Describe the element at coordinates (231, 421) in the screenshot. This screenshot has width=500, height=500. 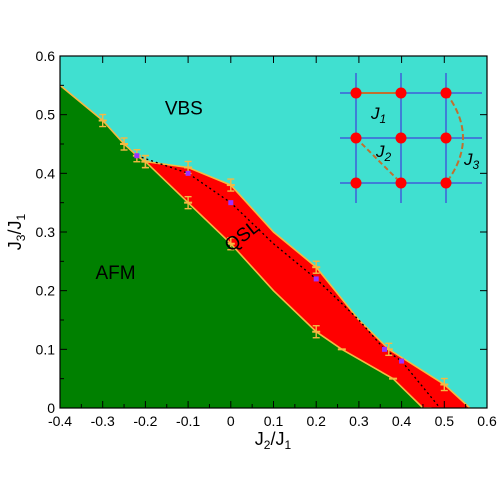
I see `x-tick-label: 0` at that location.